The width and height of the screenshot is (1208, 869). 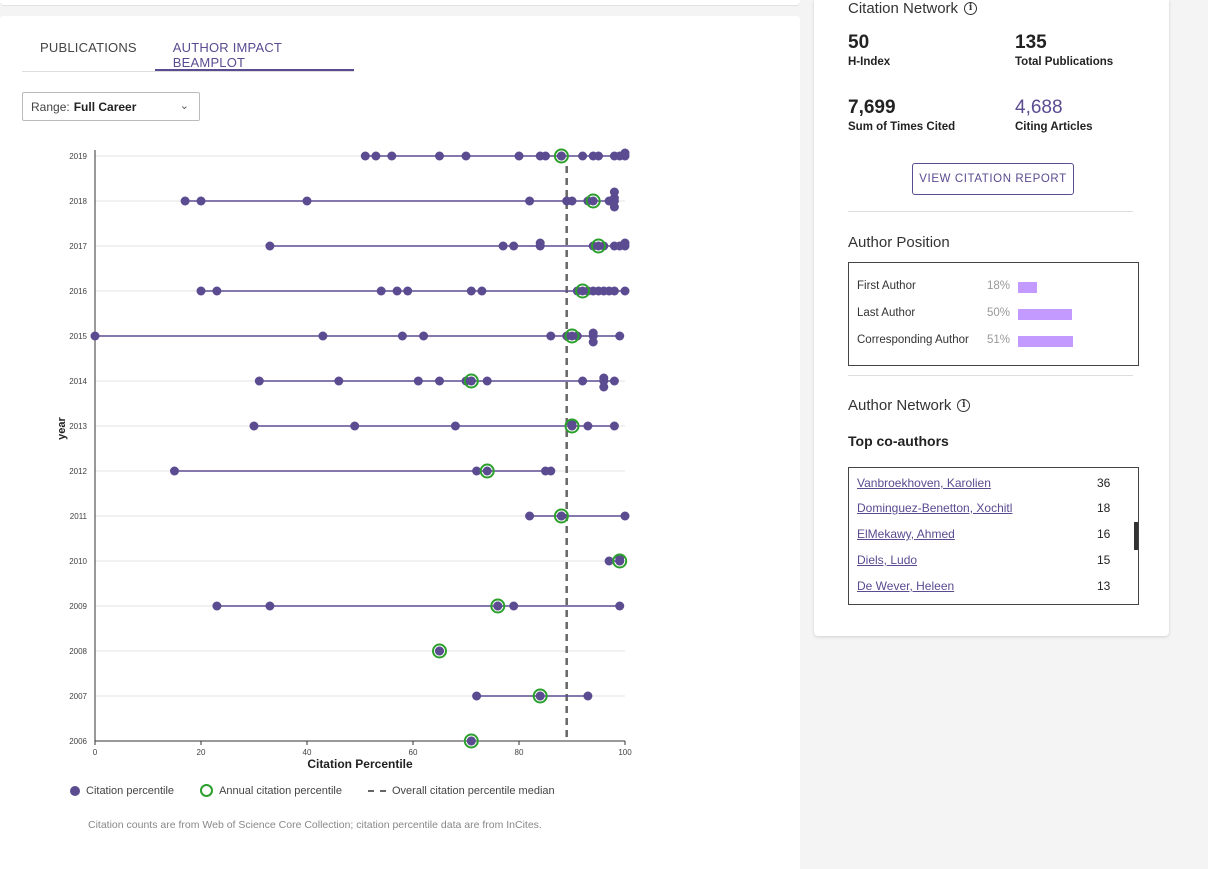 What do you see at coordinates (88, 47) in the screenshot?
I see `tab-publications: PUBLICATIONS` at bounding box center [88, 47].